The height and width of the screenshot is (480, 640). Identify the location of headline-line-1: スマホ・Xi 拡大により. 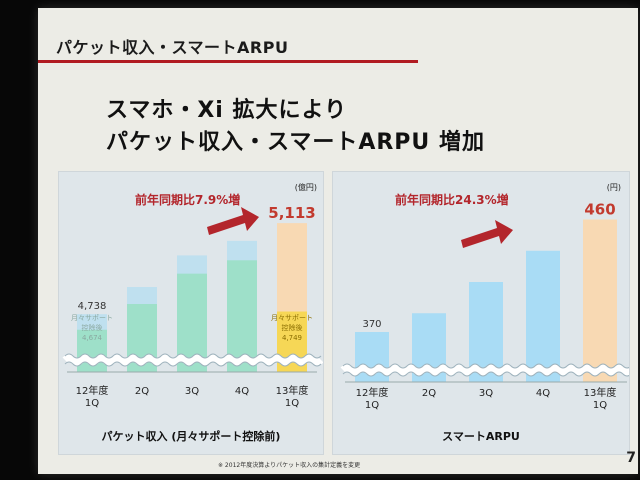
(227, 110).